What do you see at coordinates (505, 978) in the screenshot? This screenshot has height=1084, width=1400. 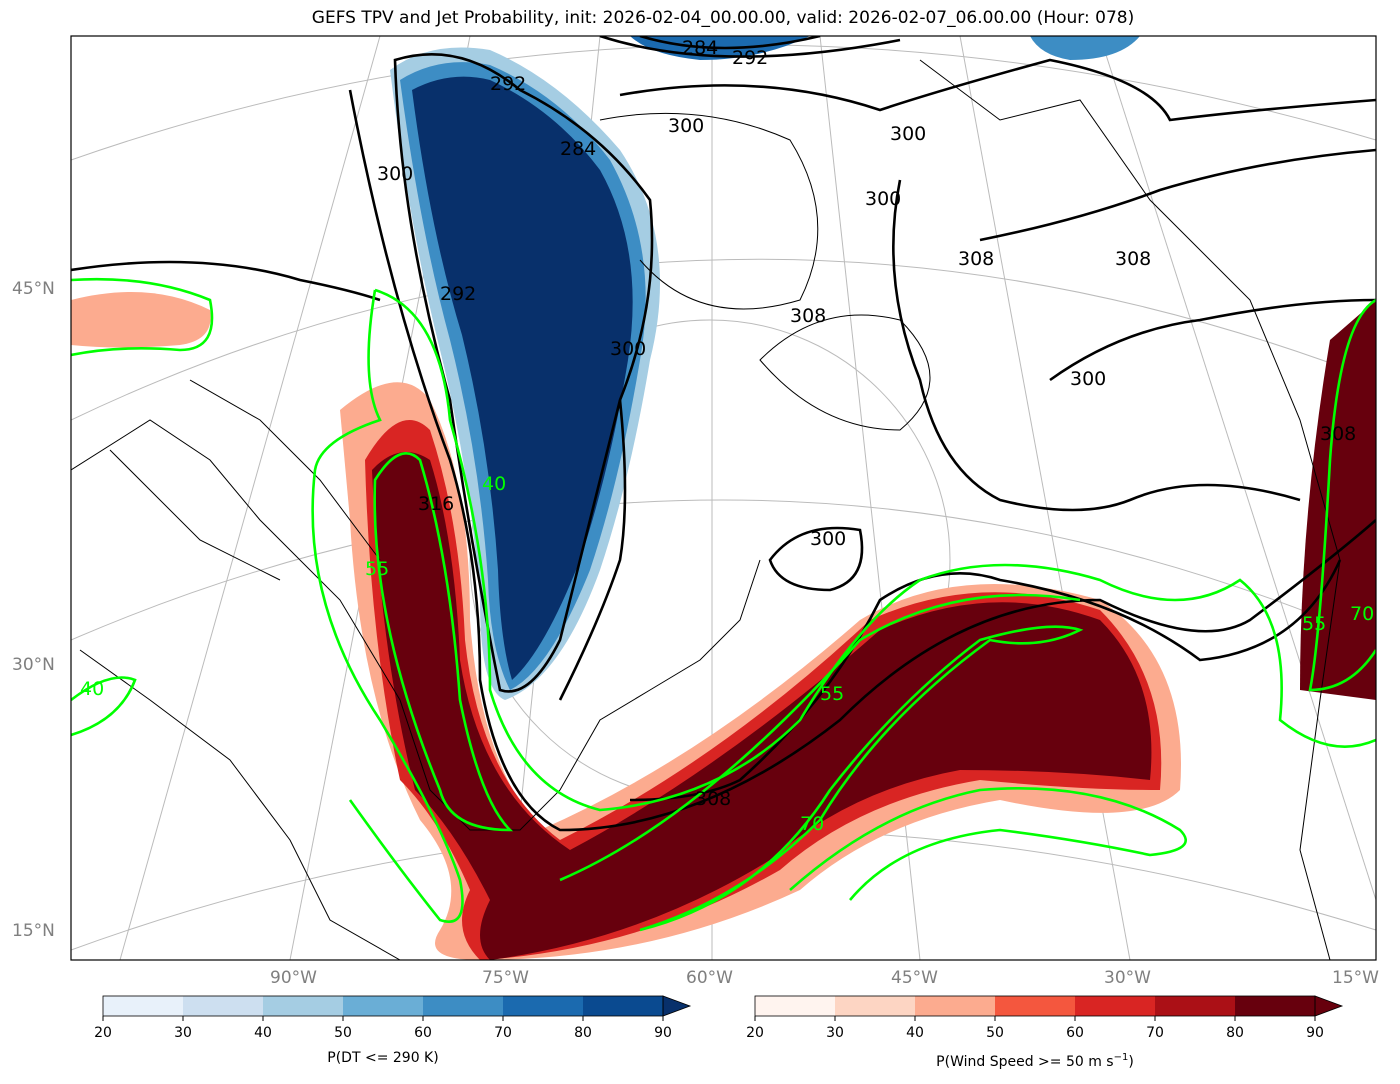 I see `lon-label: 75°W` at bounding box center [505, 978].